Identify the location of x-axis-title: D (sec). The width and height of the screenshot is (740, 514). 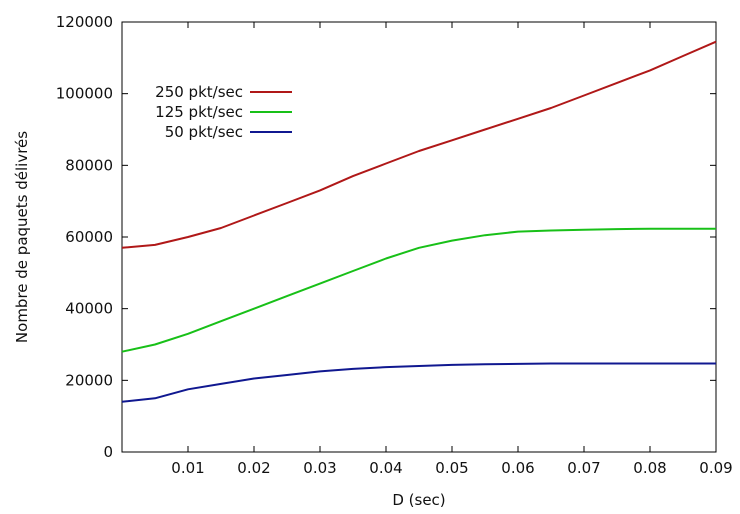
(418, 500).